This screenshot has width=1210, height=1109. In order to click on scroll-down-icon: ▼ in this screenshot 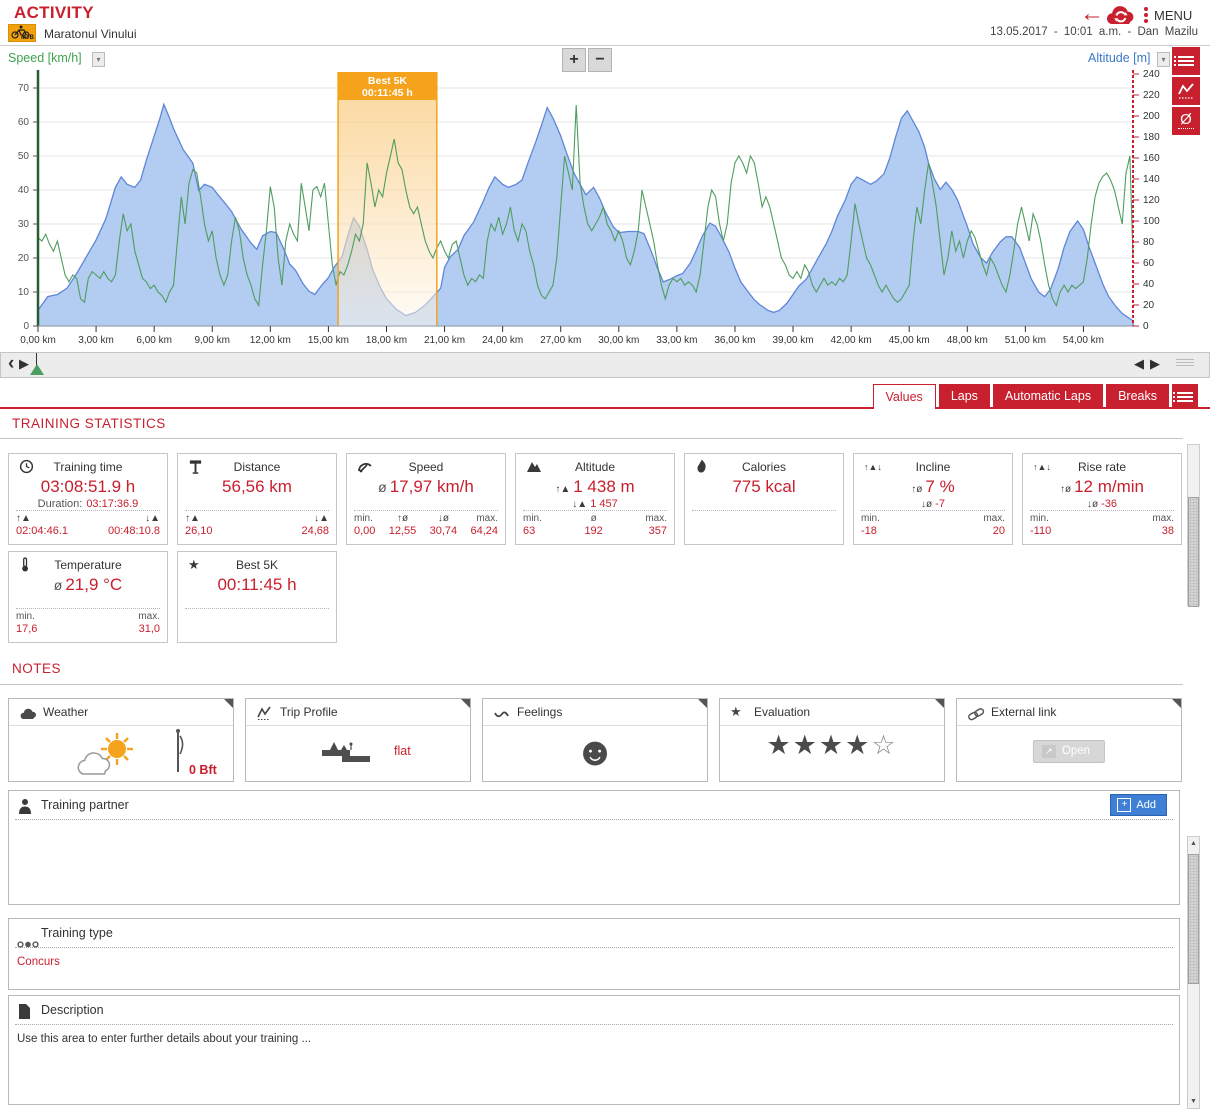, I will do `click(1193, 1101)`.